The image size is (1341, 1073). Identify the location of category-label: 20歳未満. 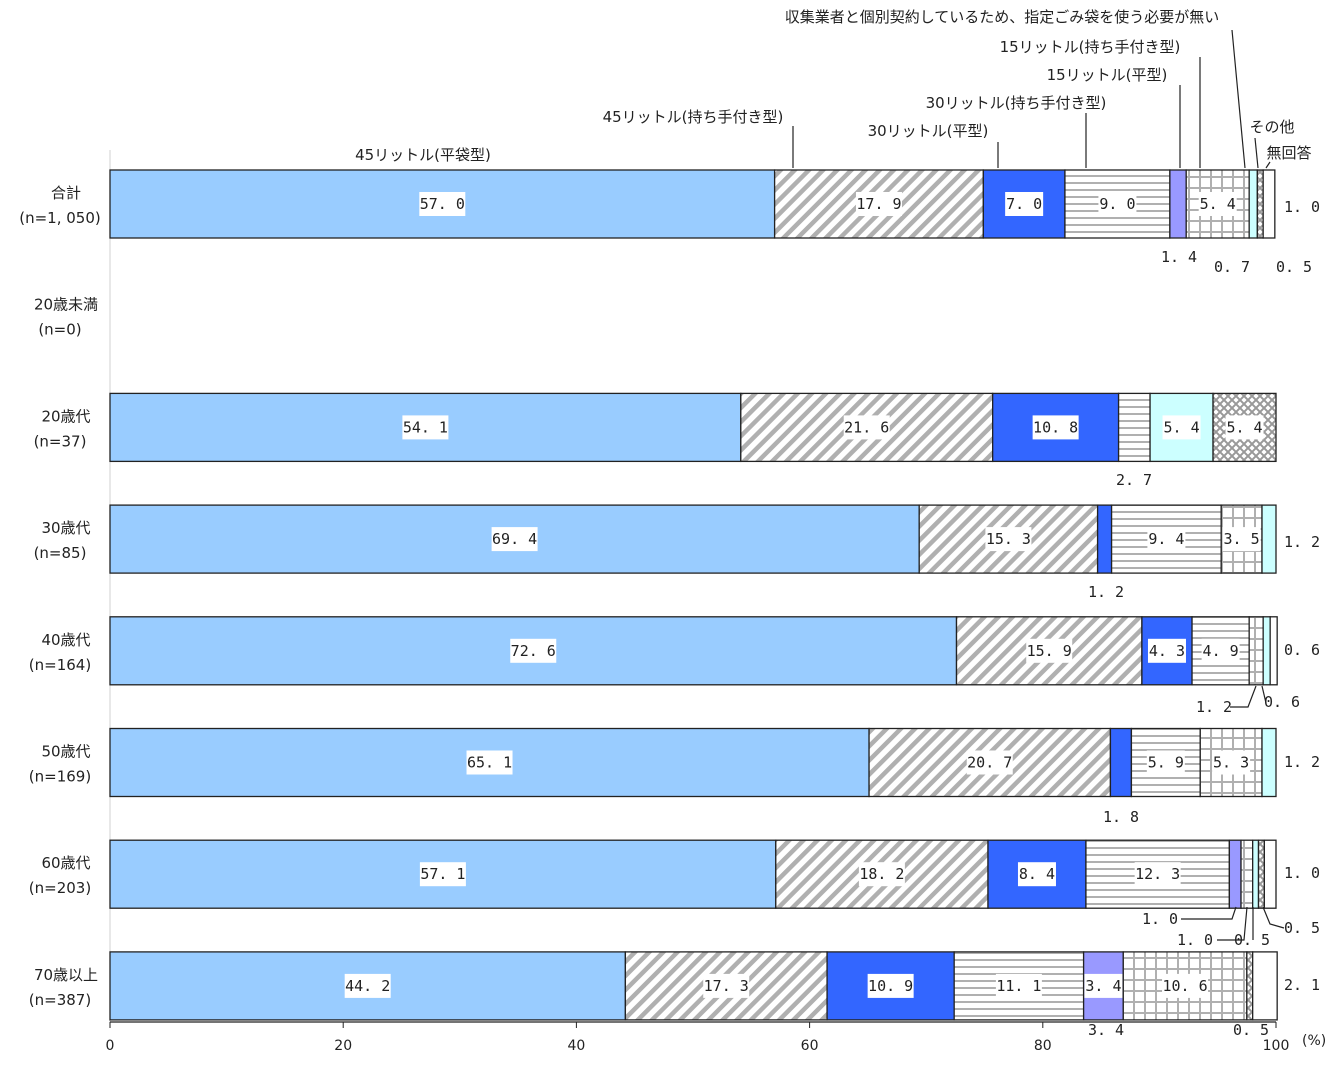
(66, 305).